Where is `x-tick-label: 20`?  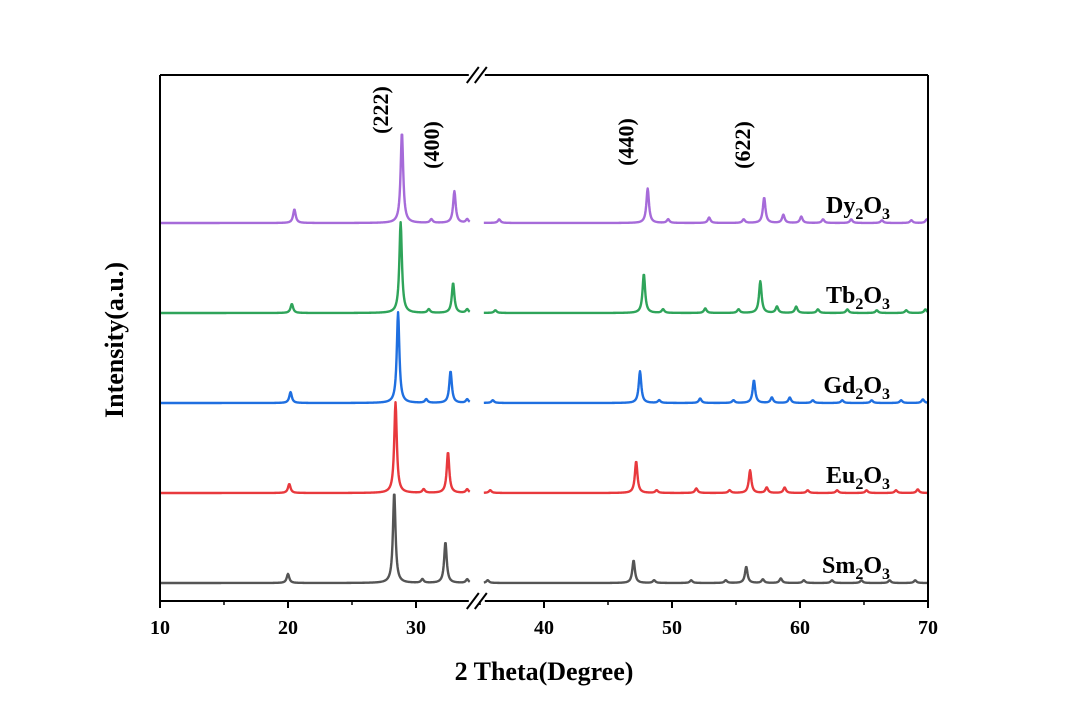 x-tick-label: 20 is located at coordinates (288, 628).